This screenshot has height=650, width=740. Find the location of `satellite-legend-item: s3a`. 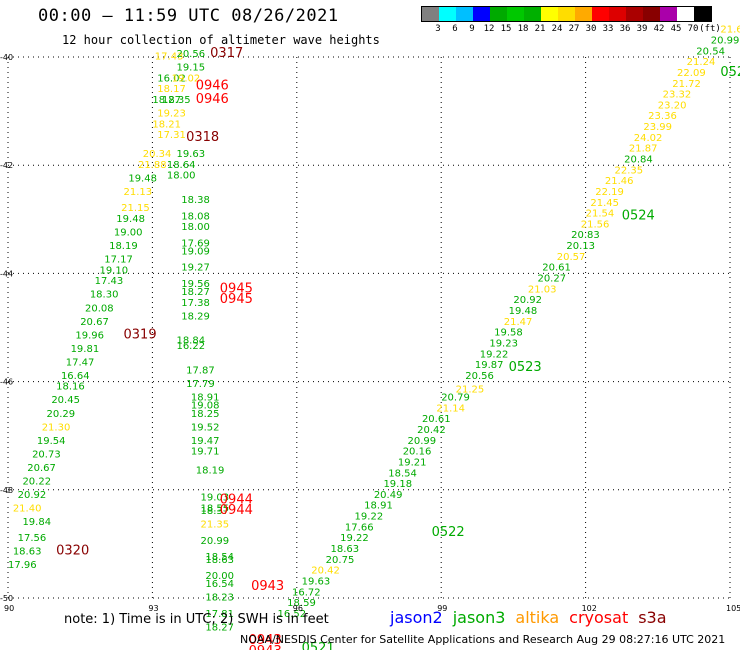

satellite-legend-item: s3a is located at coordinates (652, 617).